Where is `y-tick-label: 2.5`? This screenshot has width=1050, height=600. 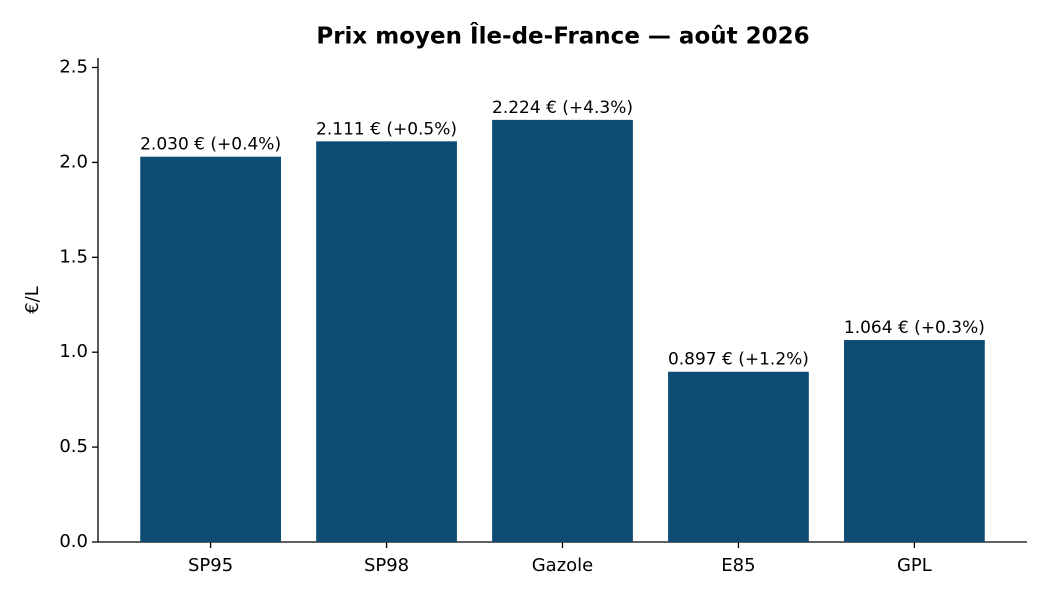
y-tick-label: 2.5 is located at coordinates (73, 66).